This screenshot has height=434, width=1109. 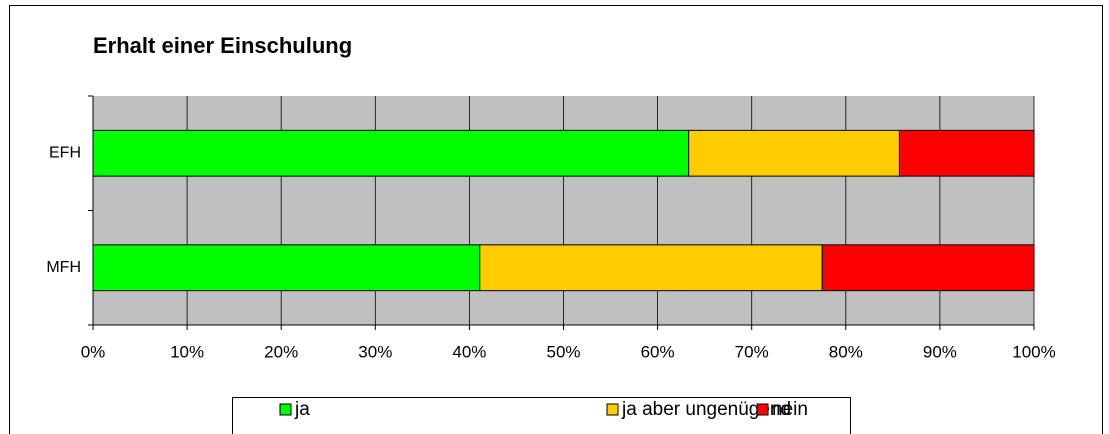 What do you see at coordinates (846, 351) in the screenshot?
I see `x-tick-label: 80%` at bounding box center [846, 351].